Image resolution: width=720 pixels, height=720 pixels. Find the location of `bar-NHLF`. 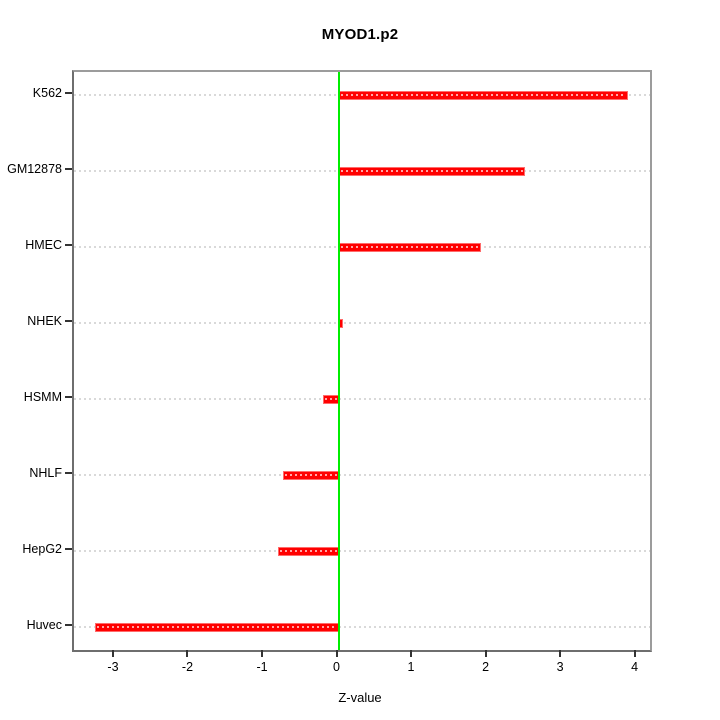

bar-NHLF is located at coordinates (310, 475).